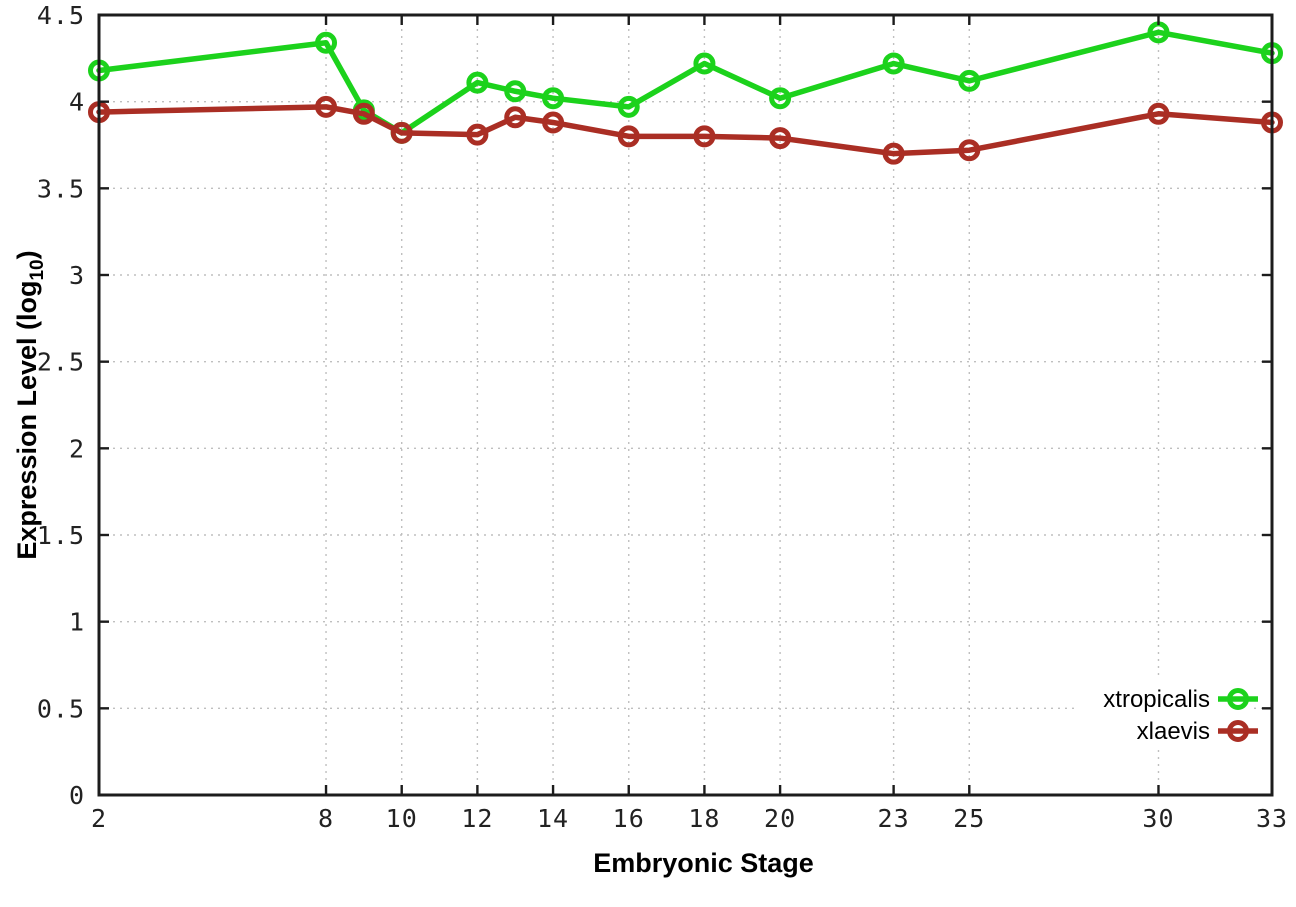 This screenshot has width=1296, height=907. Describe the element at coordinates (61, 15) in the screenshot. I see `y-tick-label-4.5: 4.5` at that location.